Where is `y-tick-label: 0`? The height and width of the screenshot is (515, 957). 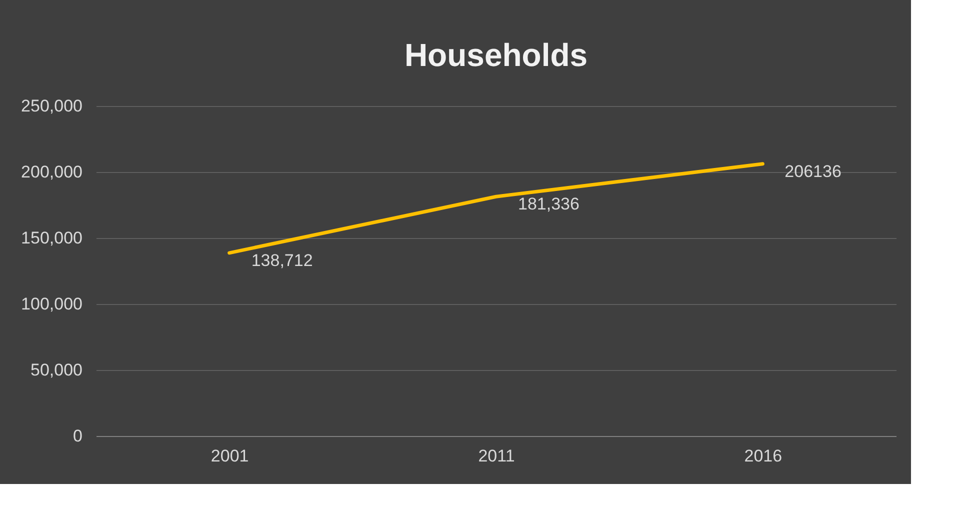 y-tick-label: 0 is located at coordinates (77, 436).